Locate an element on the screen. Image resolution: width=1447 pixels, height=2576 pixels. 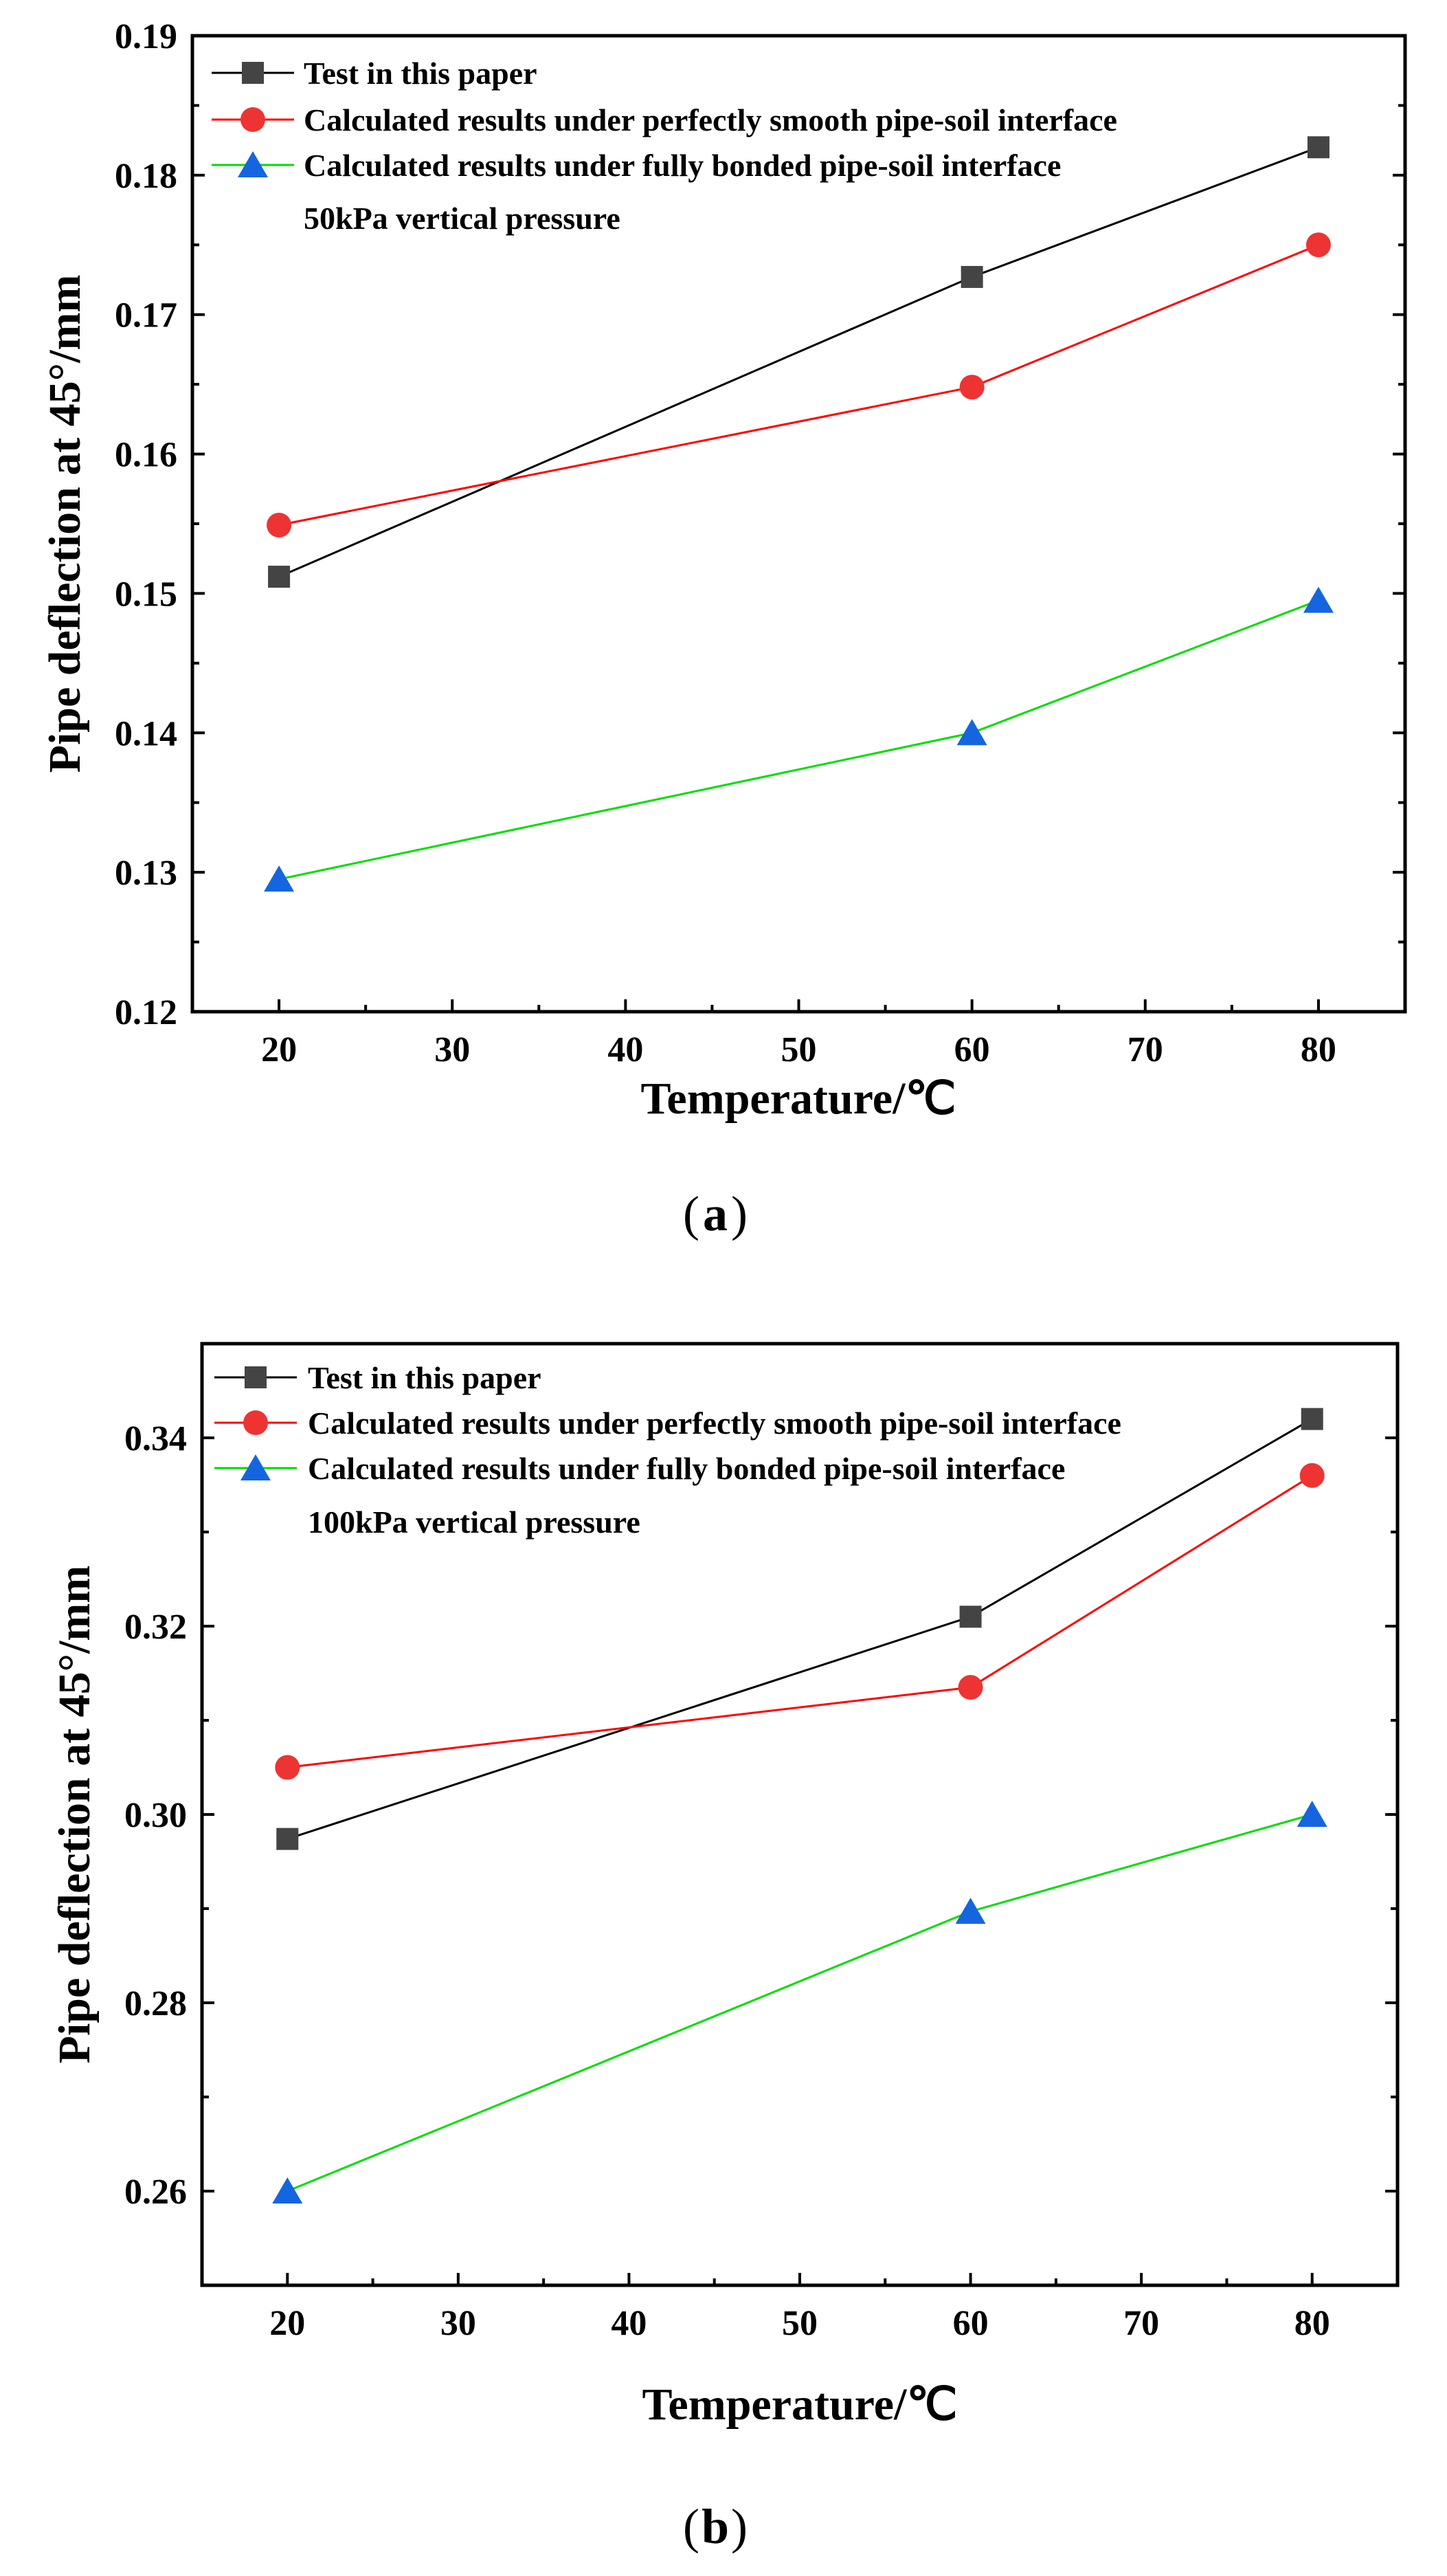
pressure-annotation: 50kPa vertical pressure is located at coordinates (462, 218).